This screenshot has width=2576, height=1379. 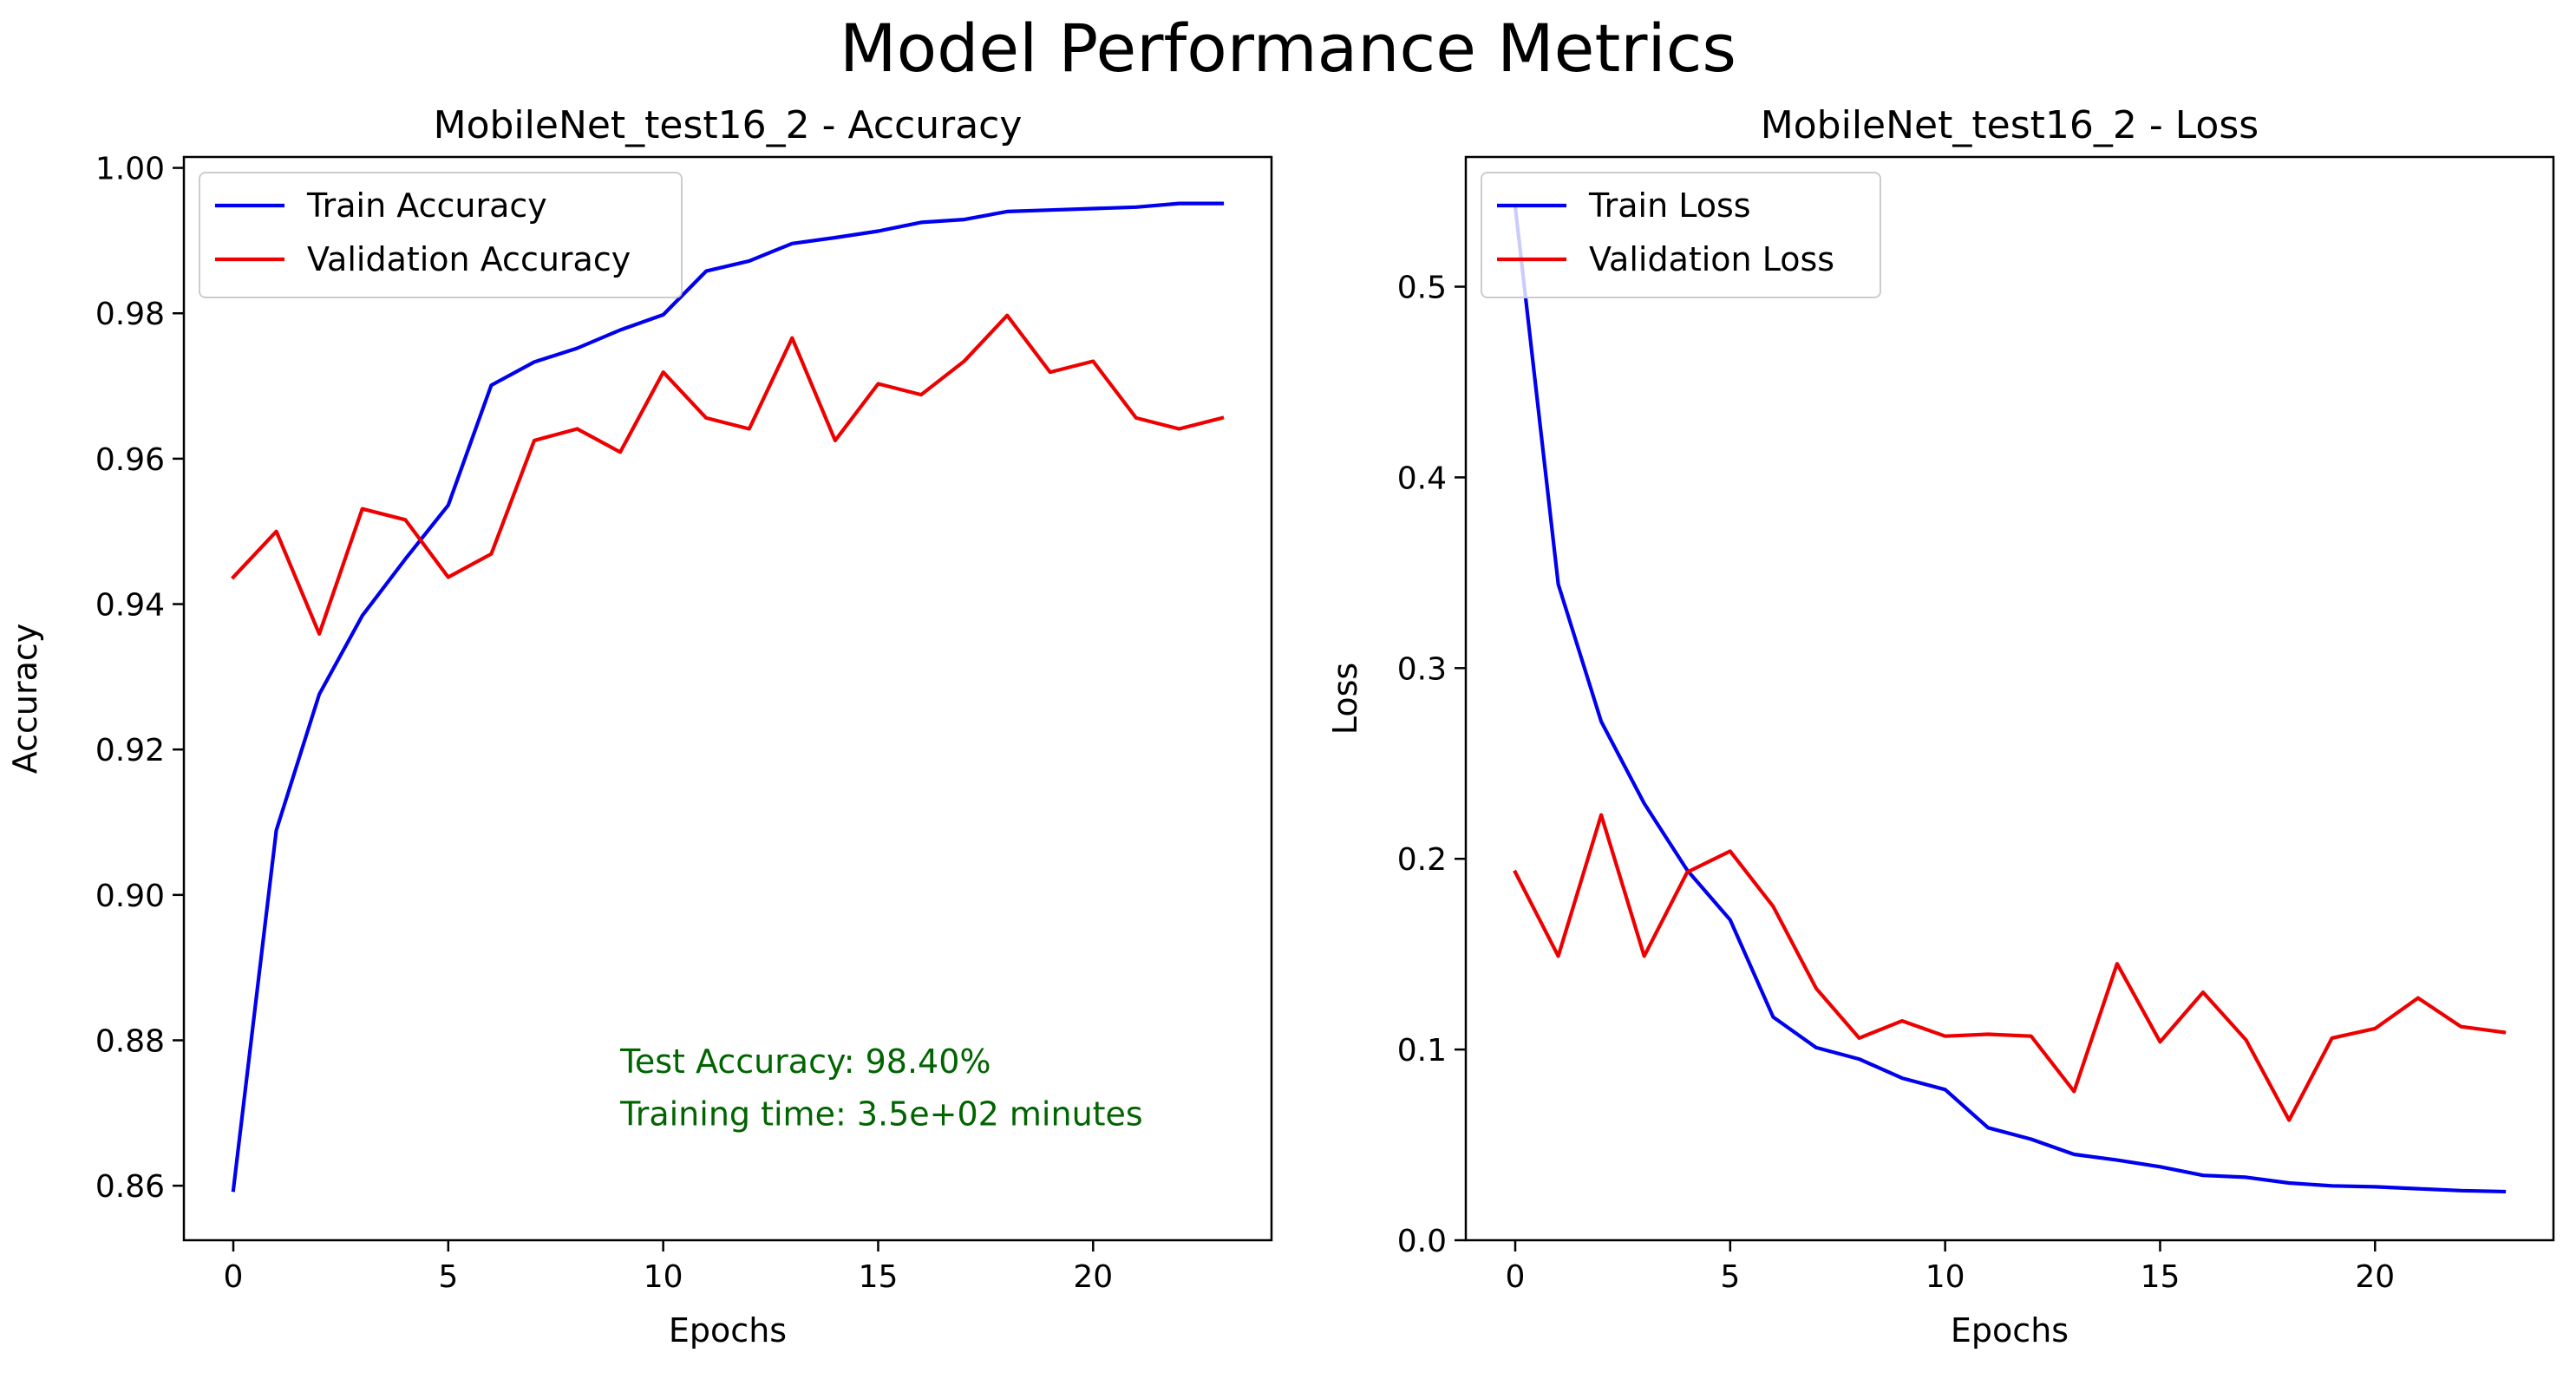 I want to click on accuracy-y-tick-label: 0.96, so click(x=130, y=460).